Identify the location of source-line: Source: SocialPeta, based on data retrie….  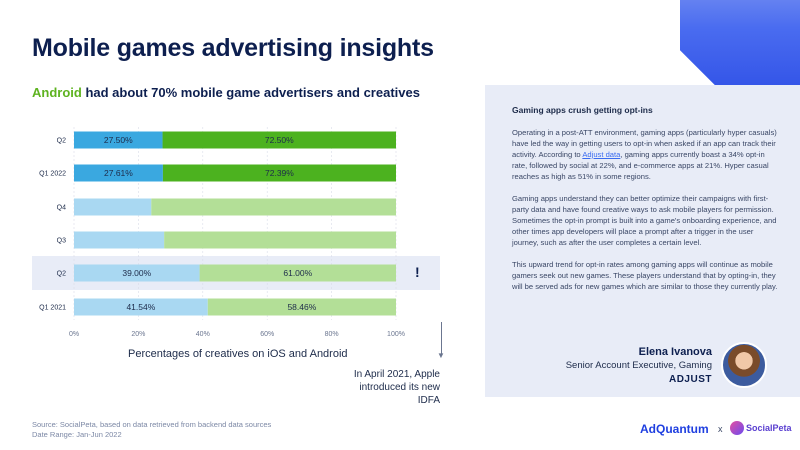
(152, 424).